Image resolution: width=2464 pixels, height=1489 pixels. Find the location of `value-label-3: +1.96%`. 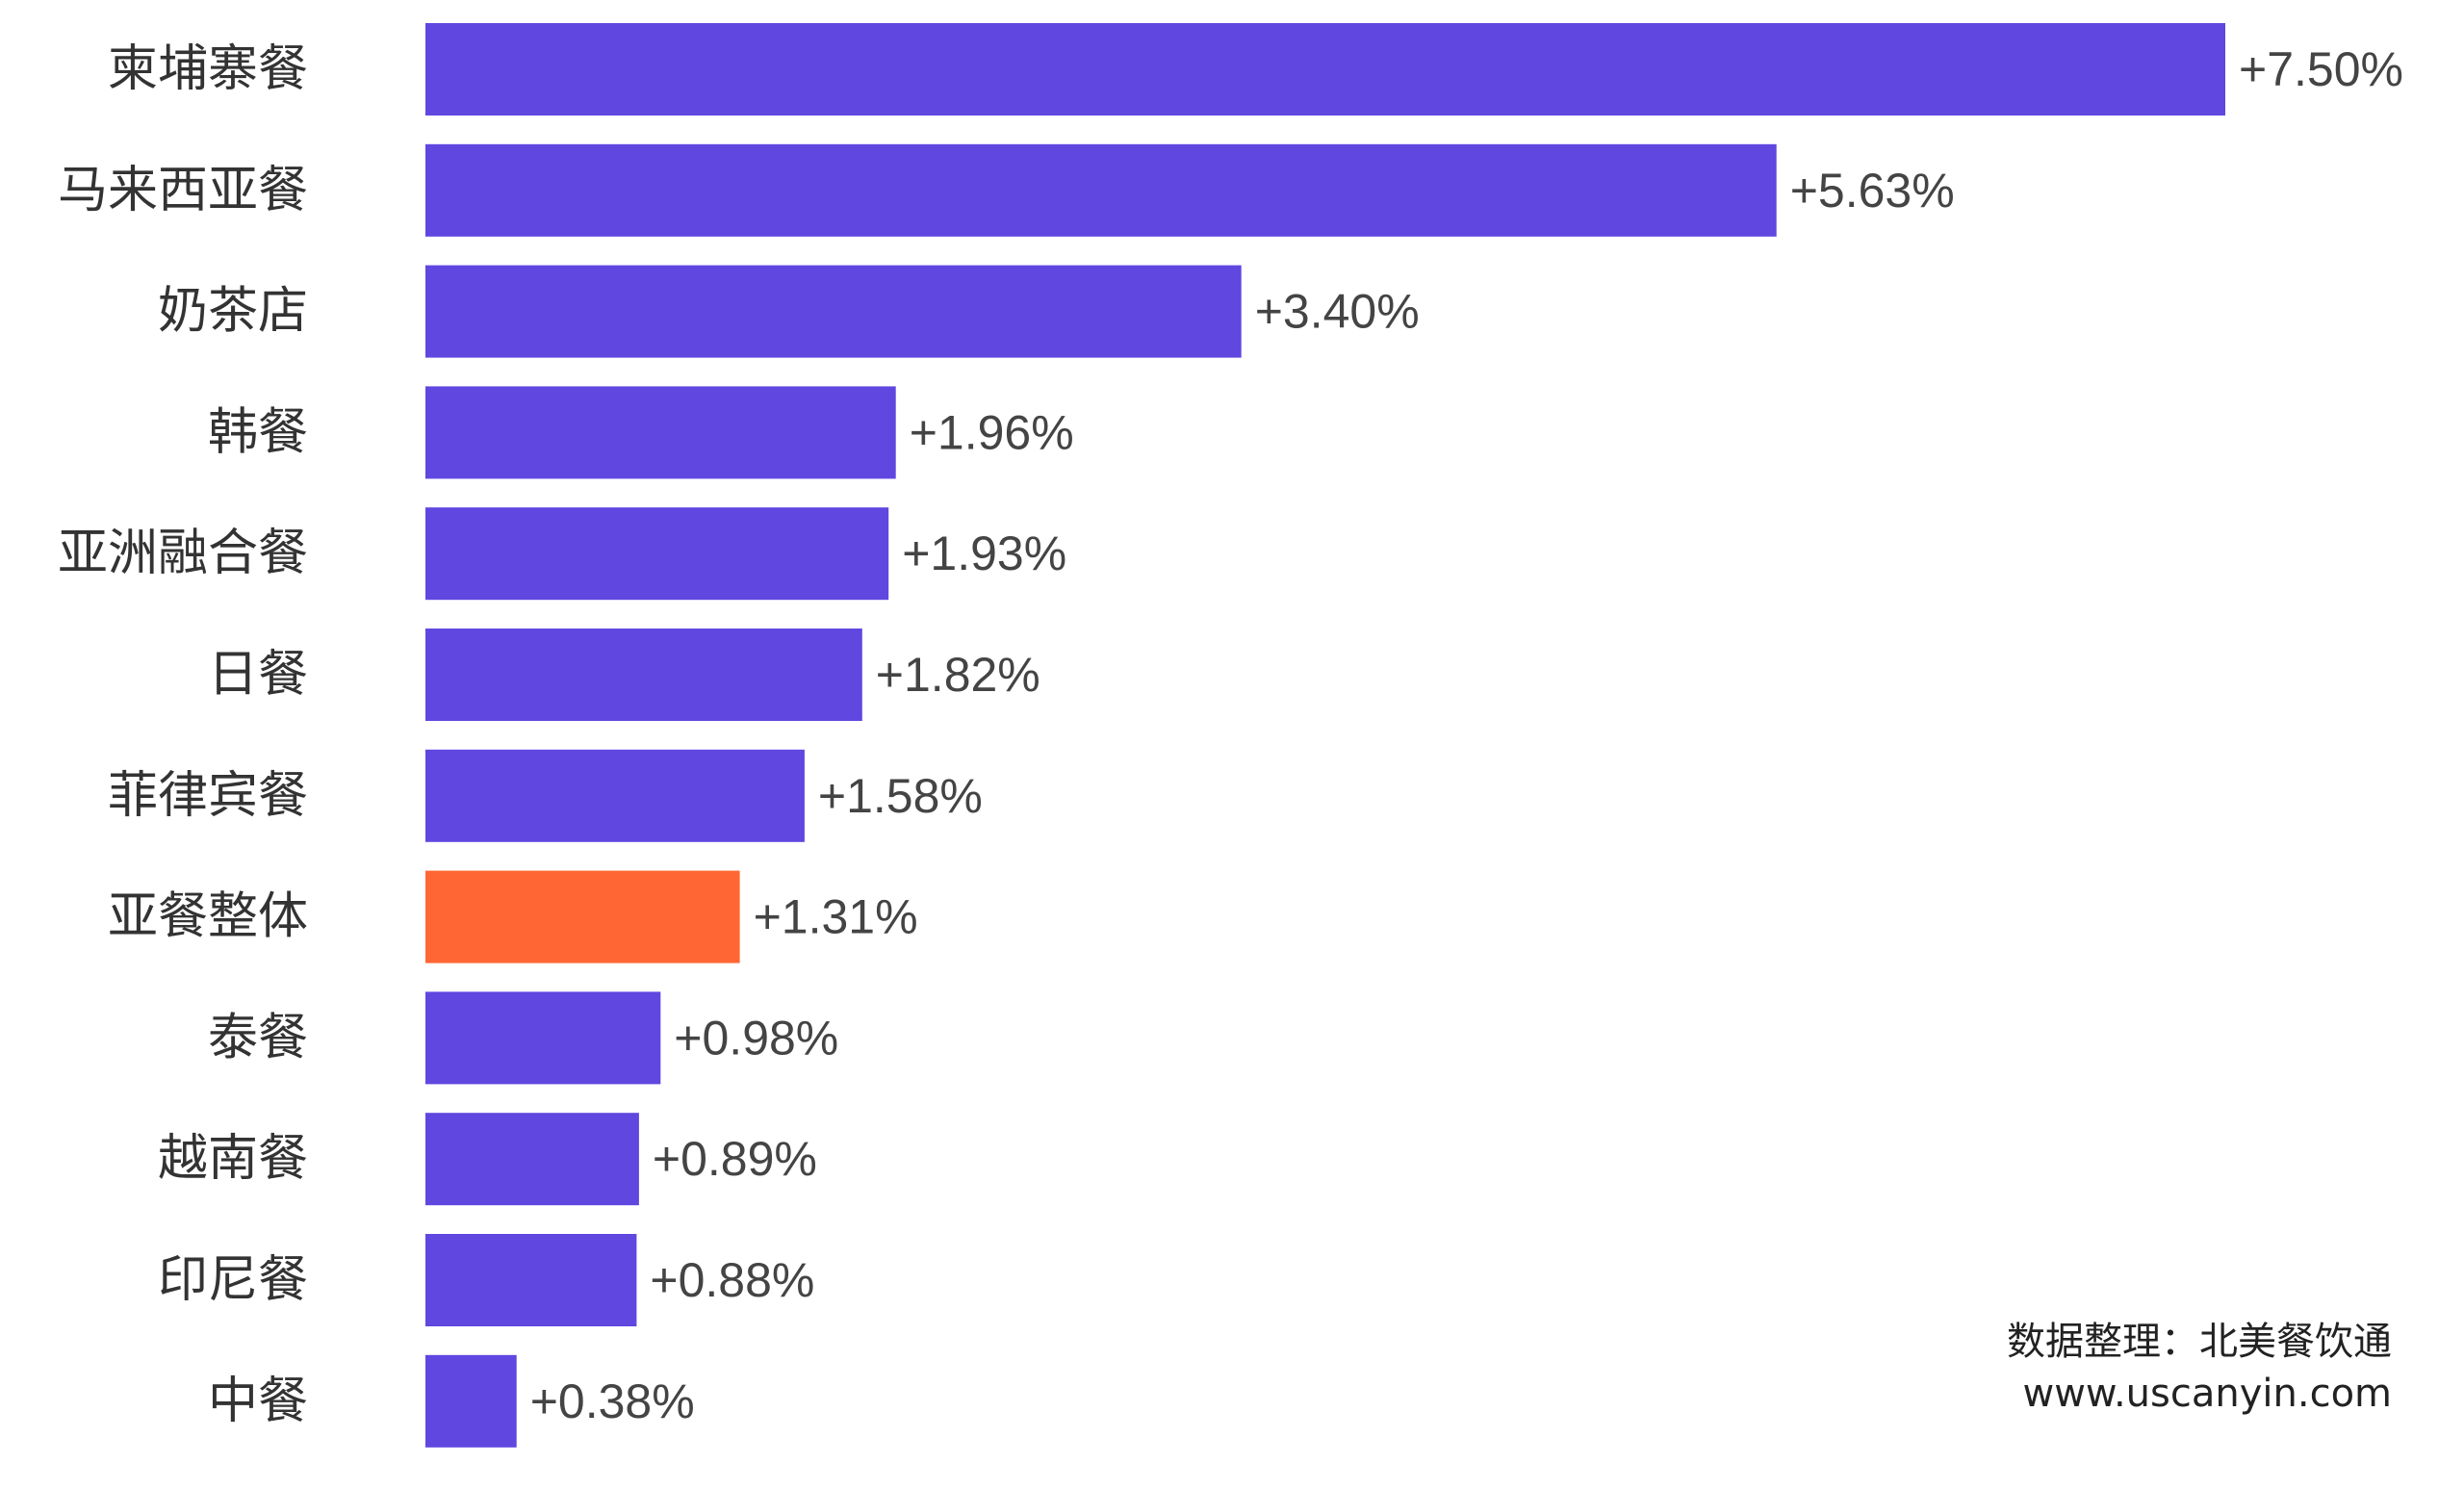

value-label-3: +1.96% is located at coordinates (992, 432).